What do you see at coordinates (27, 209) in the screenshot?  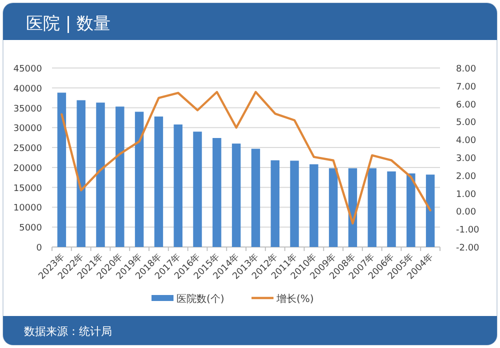 I see `y-tick-label: 10000` at bounding box center [27, 209].